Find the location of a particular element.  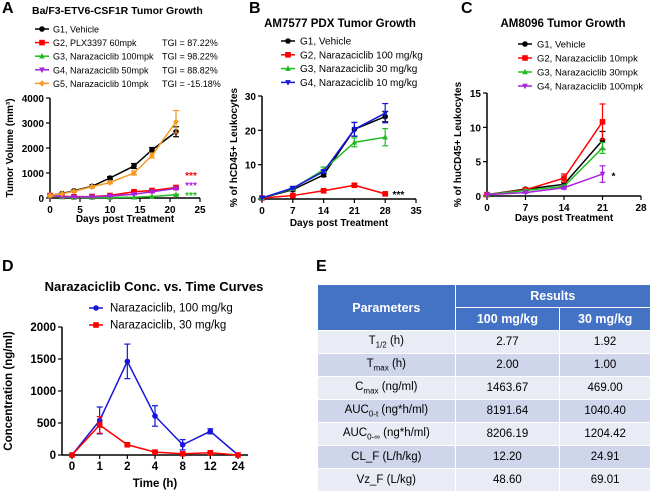

value-30mgkg: 1.92 is located at coordinates (605, 342).